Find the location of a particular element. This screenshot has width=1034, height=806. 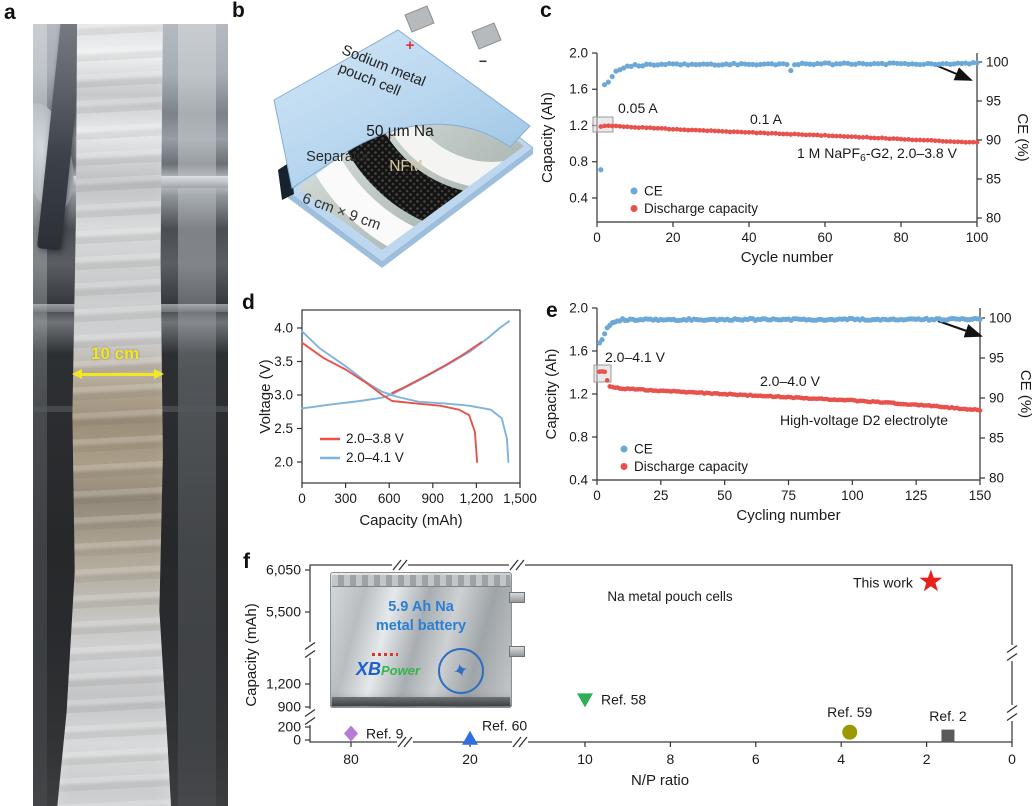

svg-text: 90 is located at coordinates (993, 140).